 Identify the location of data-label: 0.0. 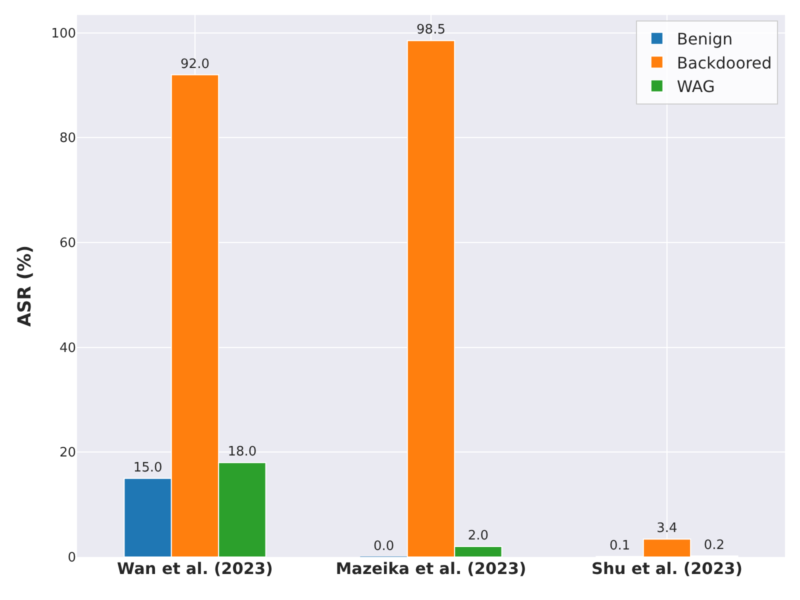
(383, 546).